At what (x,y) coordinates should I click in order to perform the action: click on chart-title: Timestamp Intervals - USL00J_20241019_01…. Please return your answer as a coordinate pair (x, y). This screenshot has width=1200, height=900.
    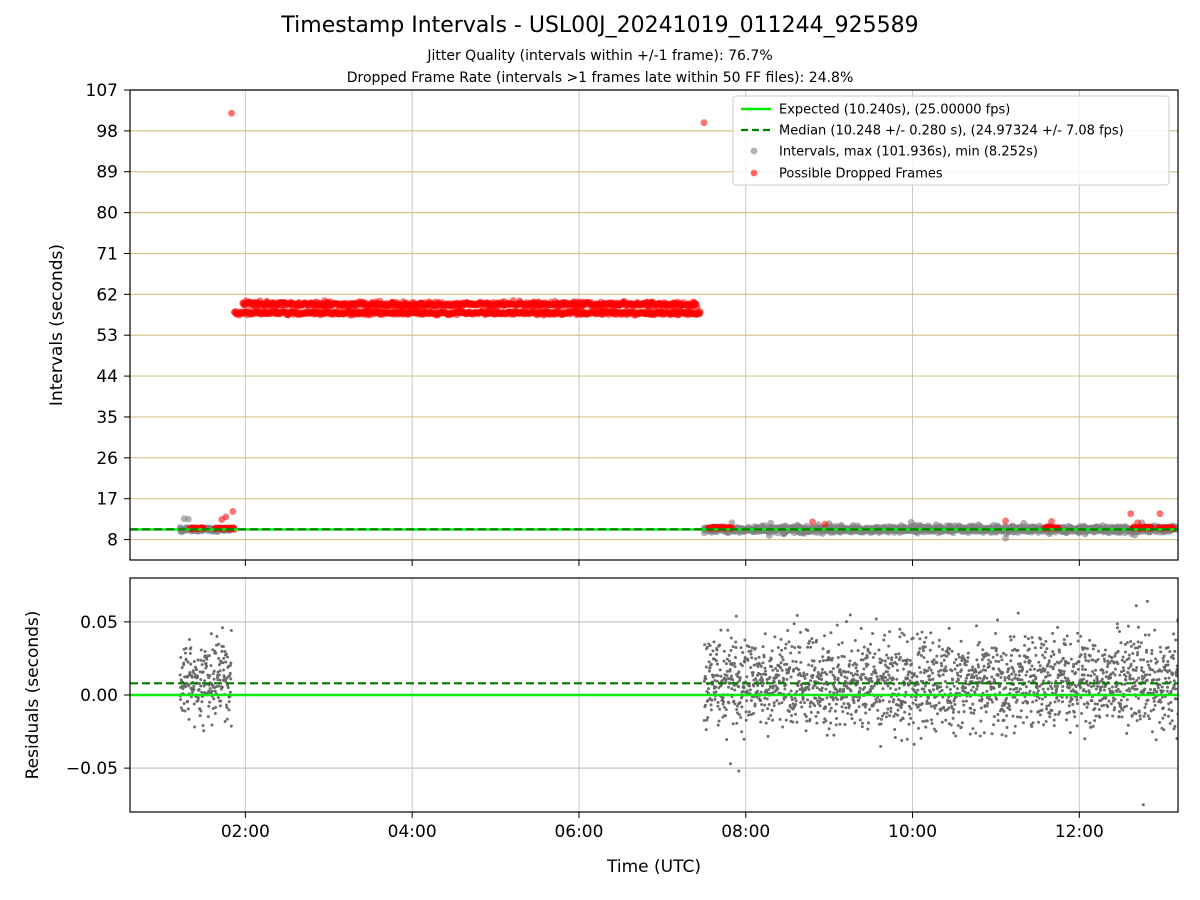
    Looking at the image, I should click on (600, 25).